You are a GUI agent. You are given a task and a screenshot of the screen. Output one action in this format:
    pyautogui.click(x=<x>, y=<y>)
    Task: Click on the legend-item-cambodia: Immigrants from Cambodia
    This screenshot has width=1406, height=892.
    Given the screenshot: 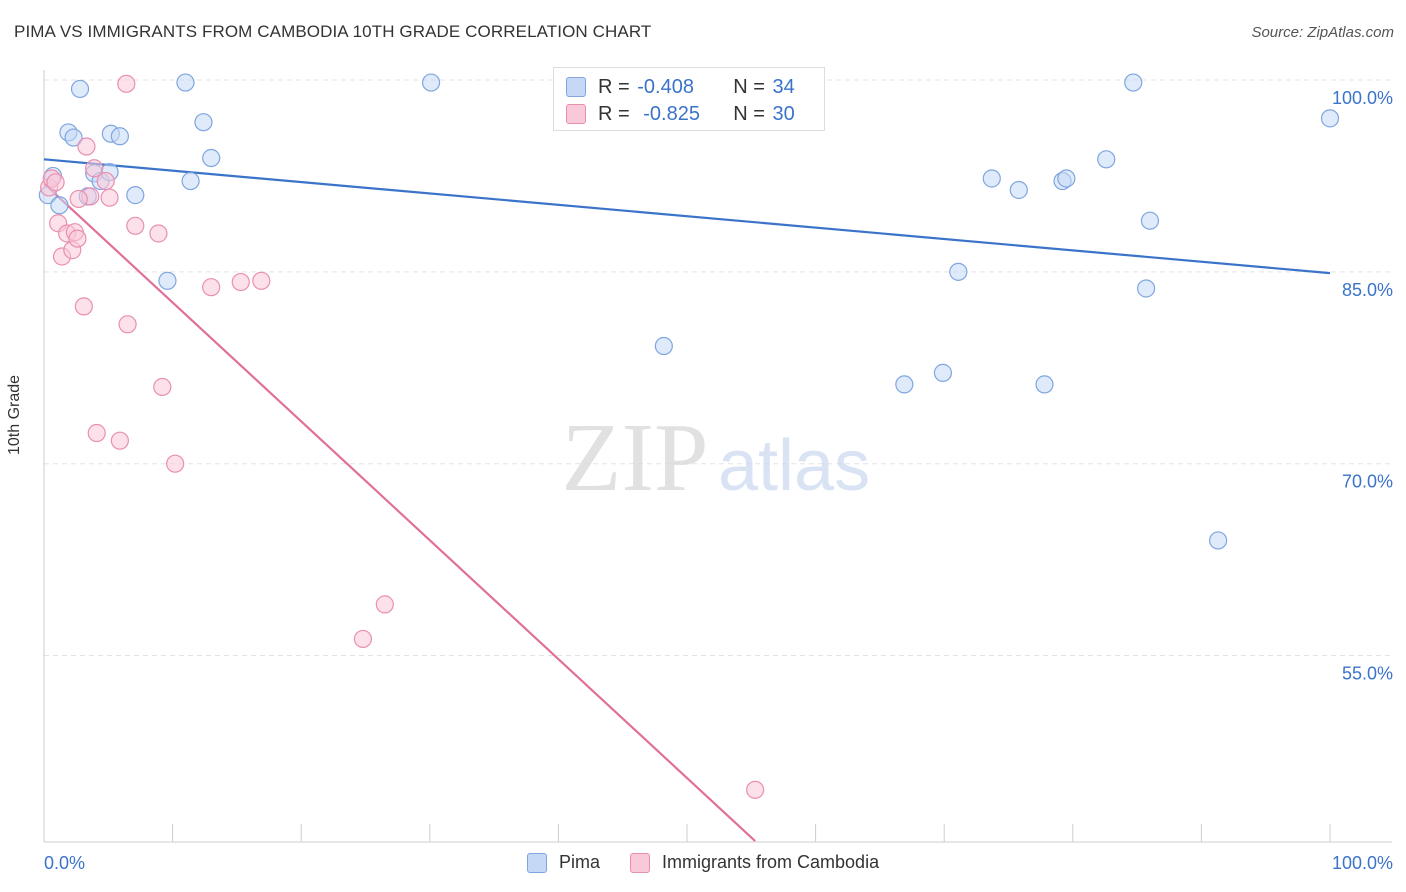 What is the action you would take?
    pyautogui.click(x=754, y=862)
    